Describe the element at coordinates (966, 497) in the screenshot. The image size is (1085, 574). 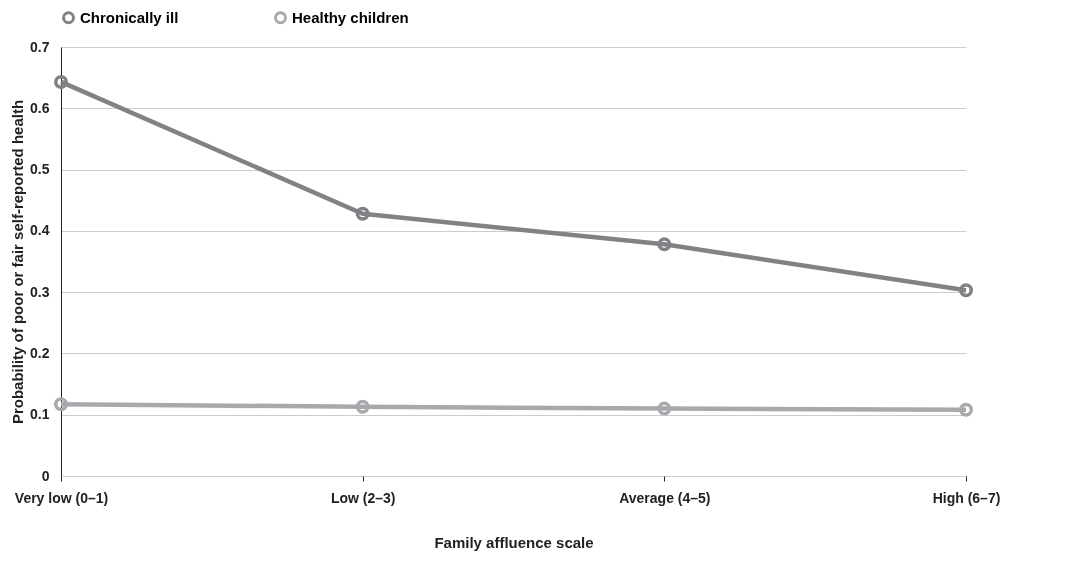
I see `x-tick-label: High (6–7)` at that location.